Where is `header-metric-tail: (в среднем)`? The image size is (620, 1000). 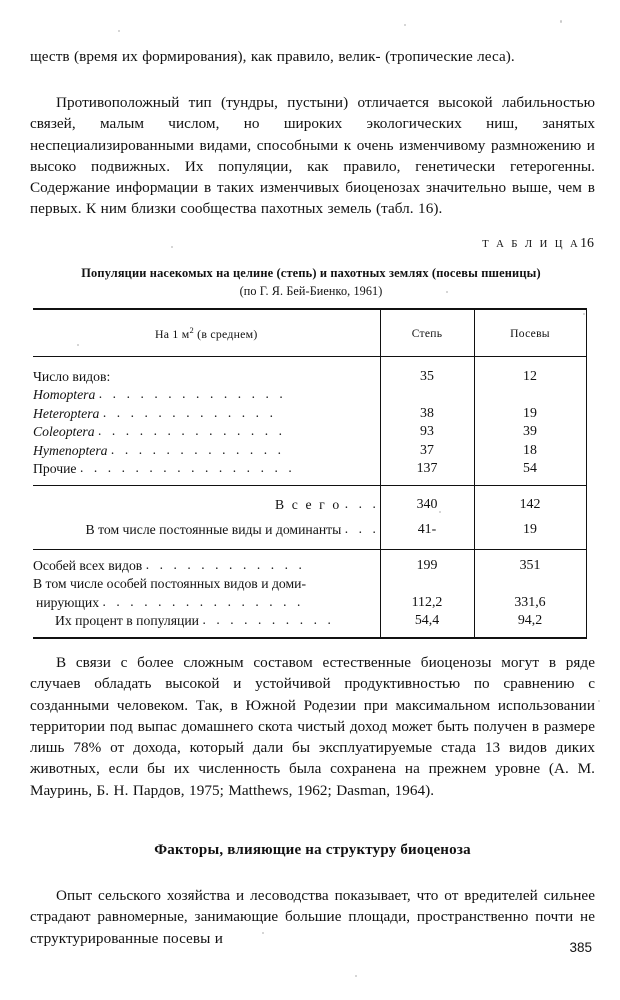
header-metric-tail: (в среднем) is located at coordinates (225, 333).